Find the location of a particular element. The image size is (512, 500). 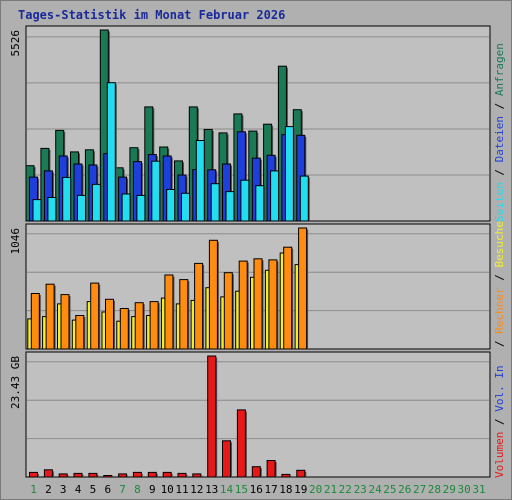

legend-entry-anfragen: Anfragen is located at coordinates (499, 69).